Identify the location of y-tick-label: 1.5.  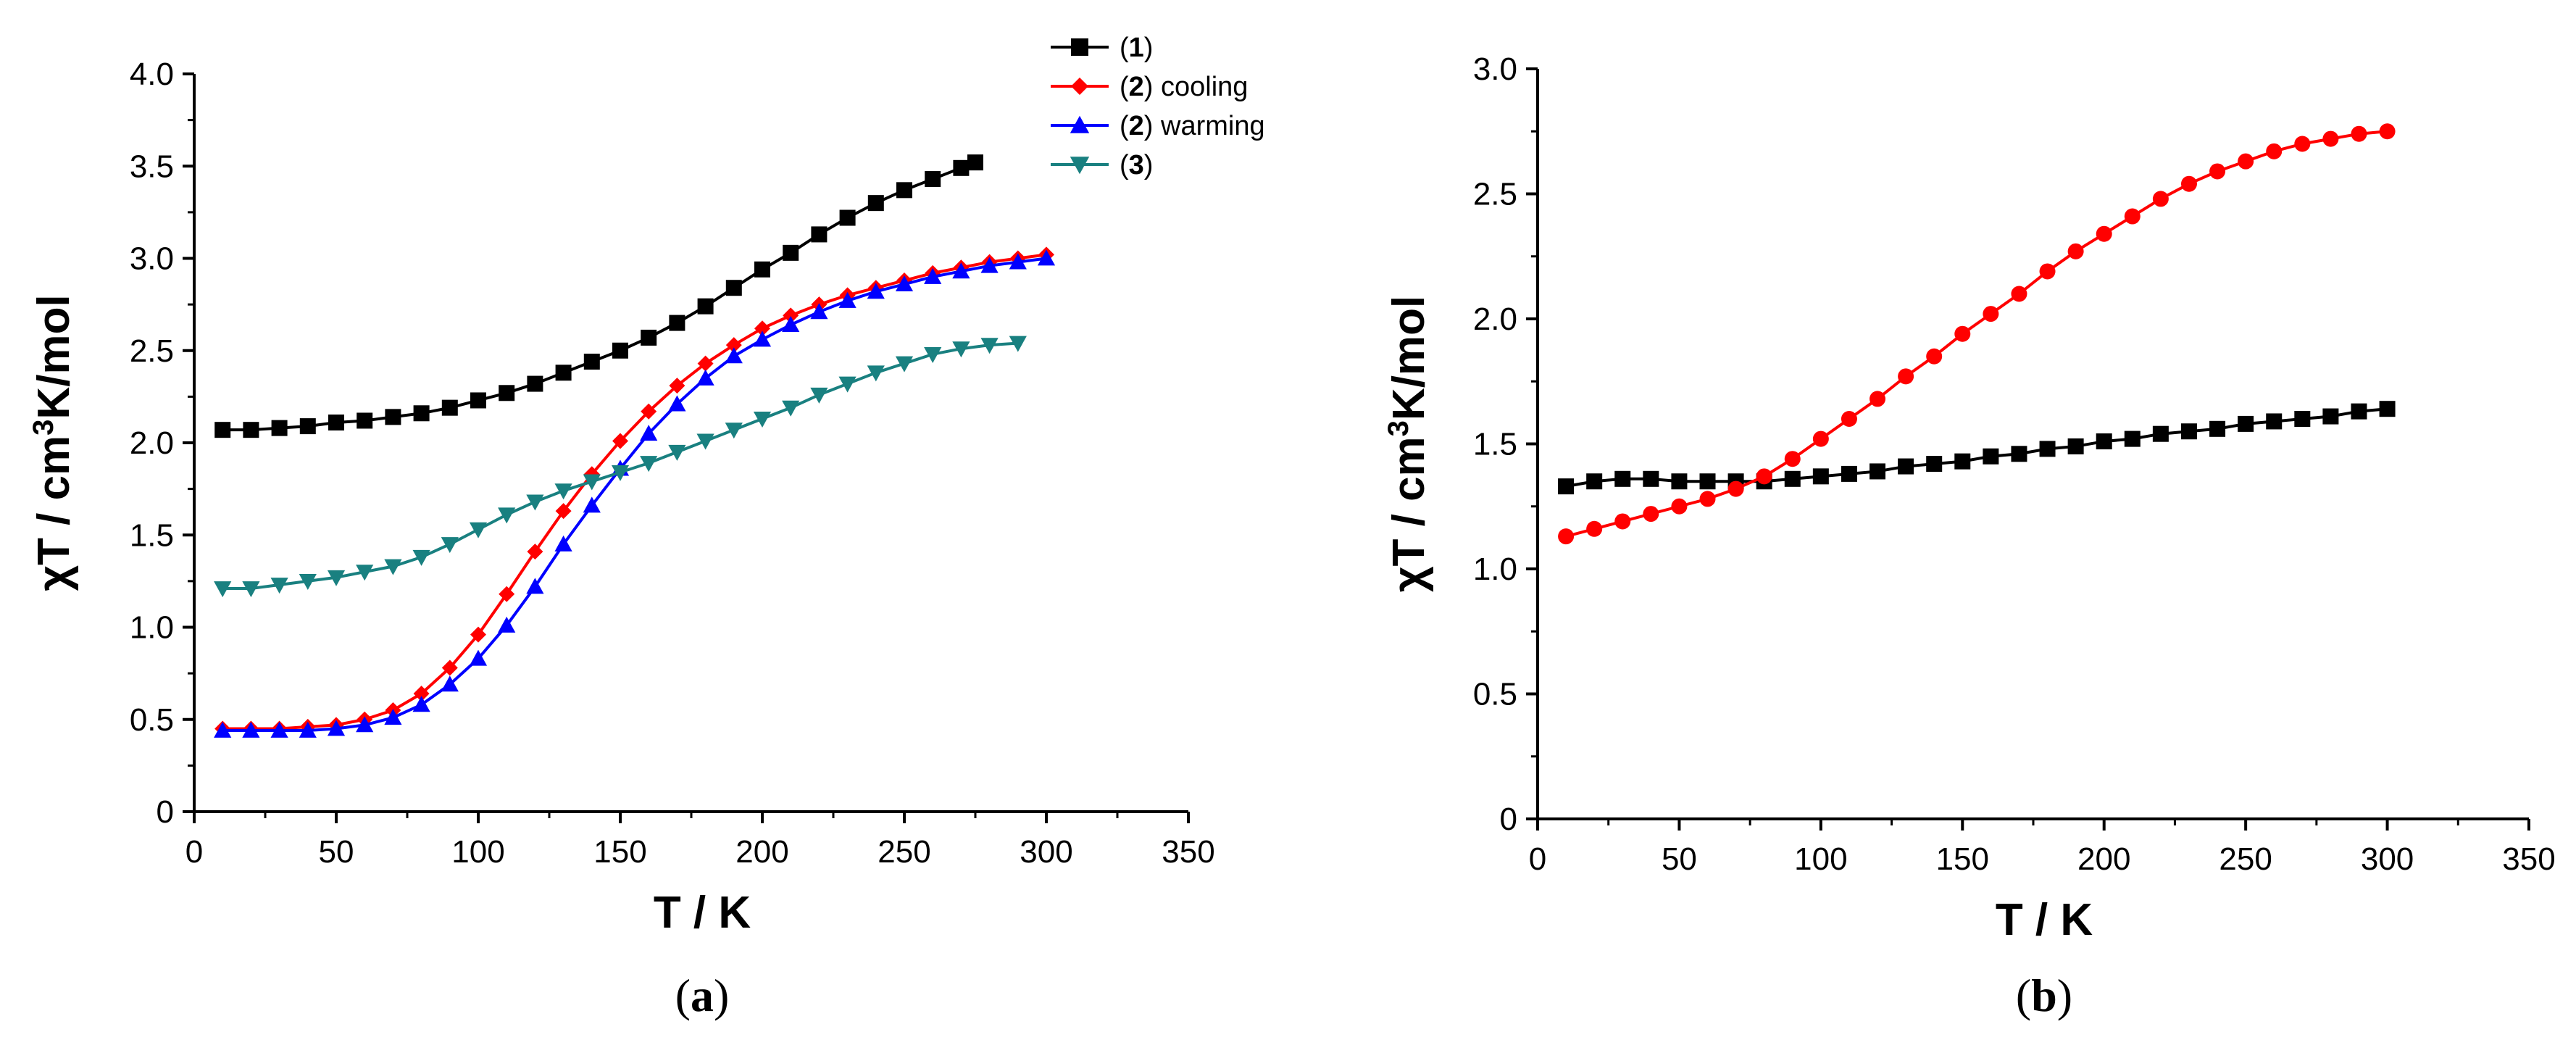
(1495, 444).